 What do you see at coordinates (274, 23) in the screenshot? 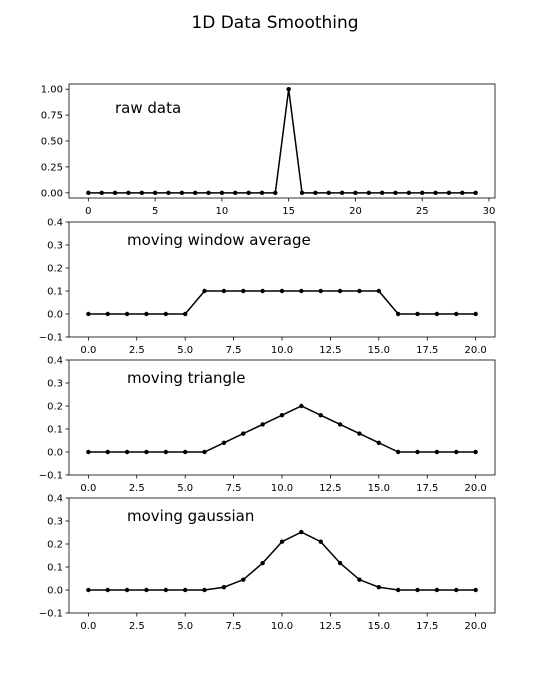
I see `figure-title: 1D Data Smoothing` at bounding box center [274, 23].